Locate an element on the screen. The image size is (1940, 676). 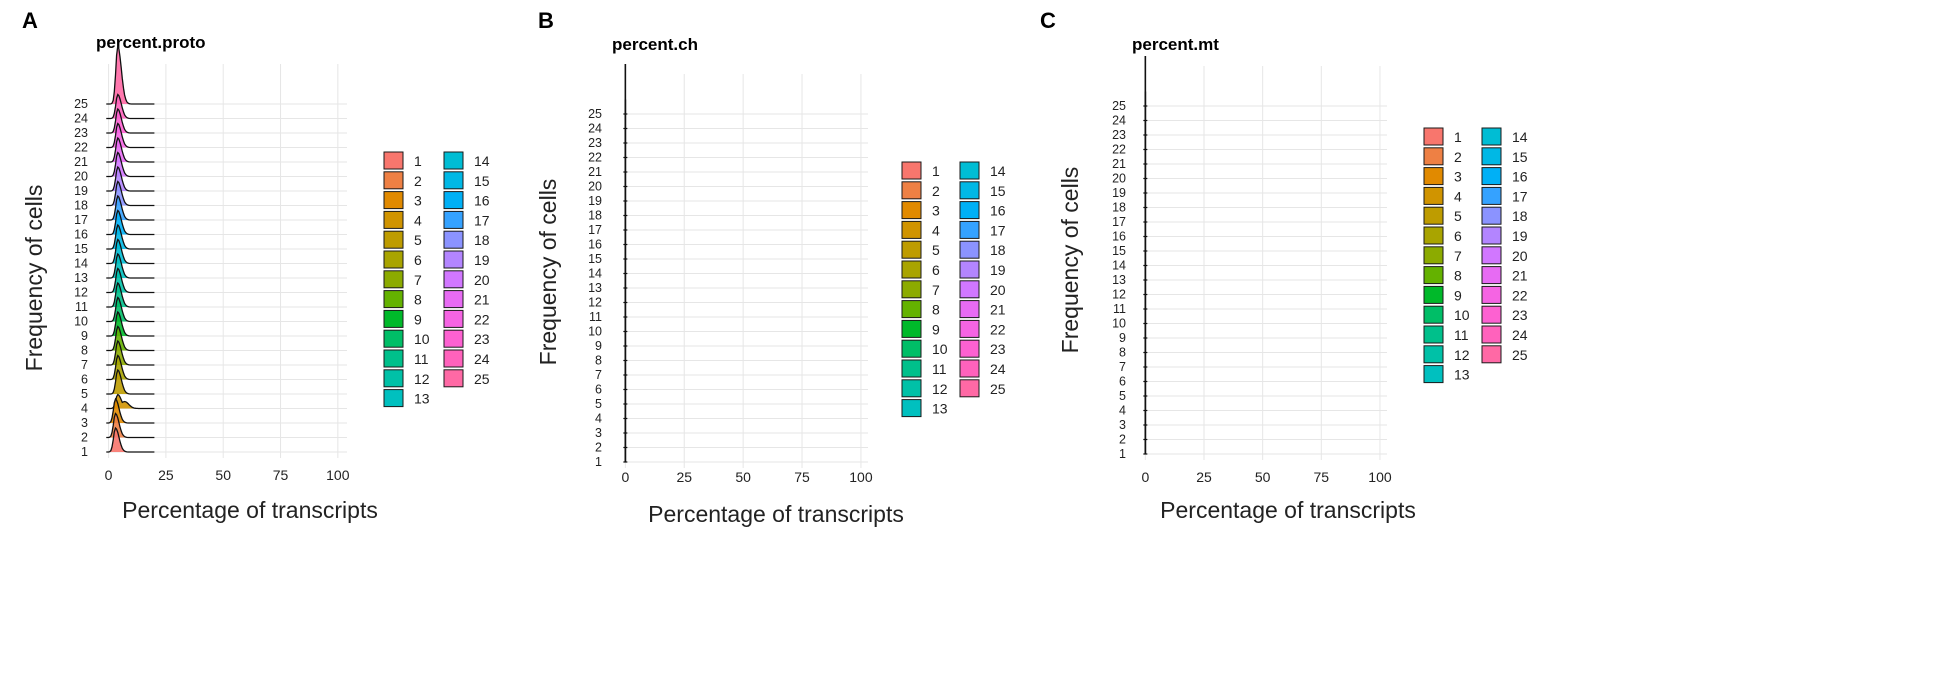
y-tick-label: 17 is located at coordinates (81, 220).